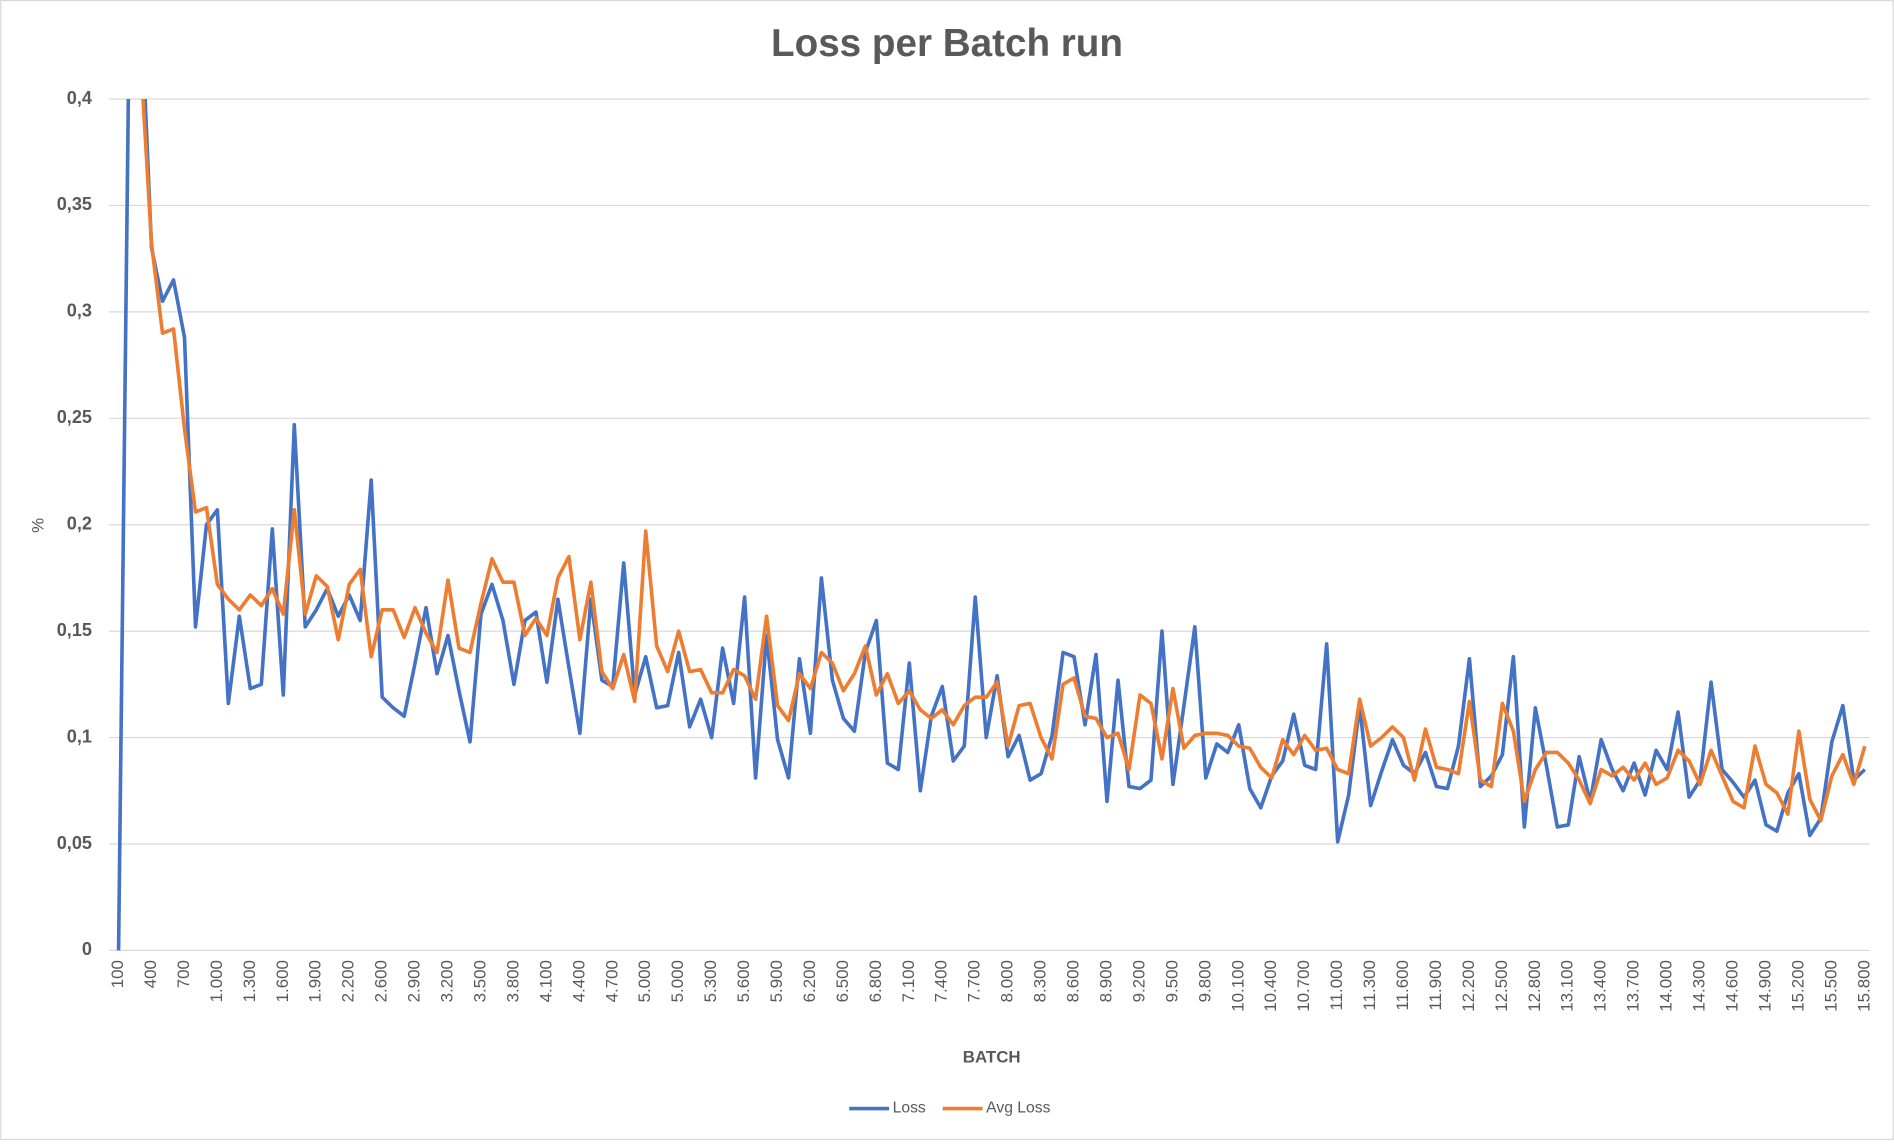 The height and width of the screenshot is (1145, 1894). Describe the element at coordinates (414, 981) in the screenshot. I see `x-tick-label: 2.900` at that location.